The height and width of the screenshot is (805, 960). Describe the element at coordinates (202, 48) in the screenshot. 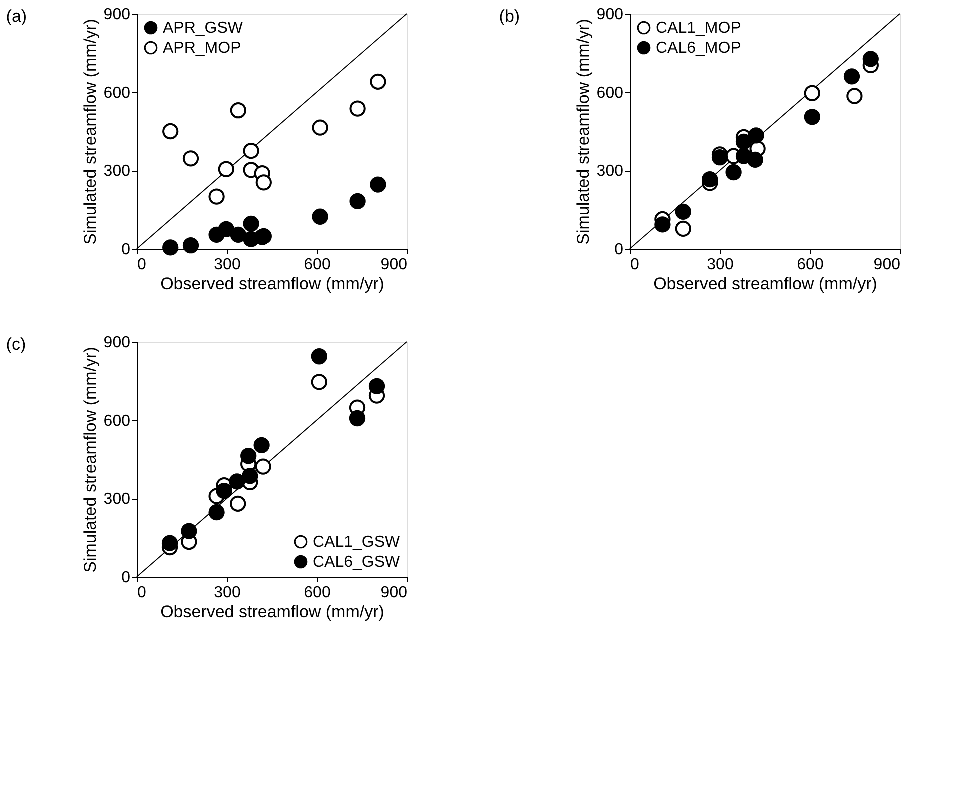

I see `legend-label: APR_MOP` at that location.